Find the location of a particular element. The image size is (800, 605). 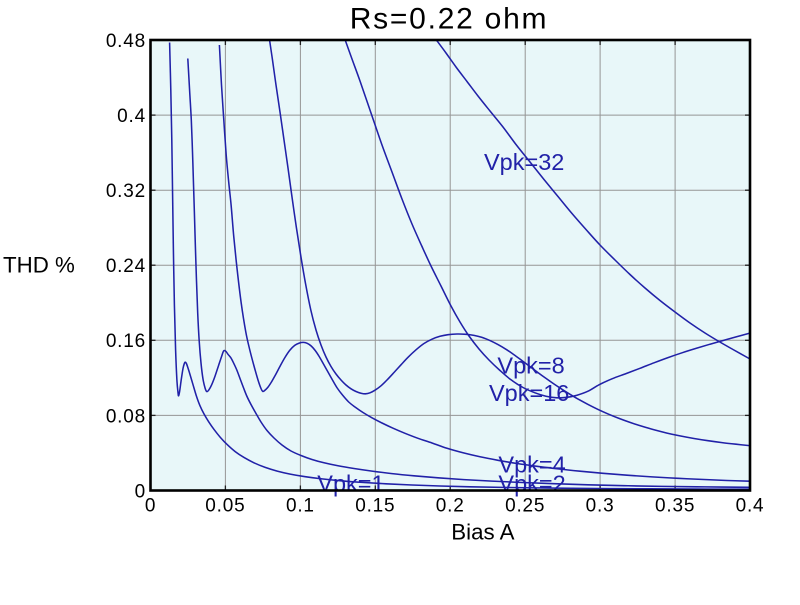

svg-text: 0.3 is located at coordinates (600, 505).